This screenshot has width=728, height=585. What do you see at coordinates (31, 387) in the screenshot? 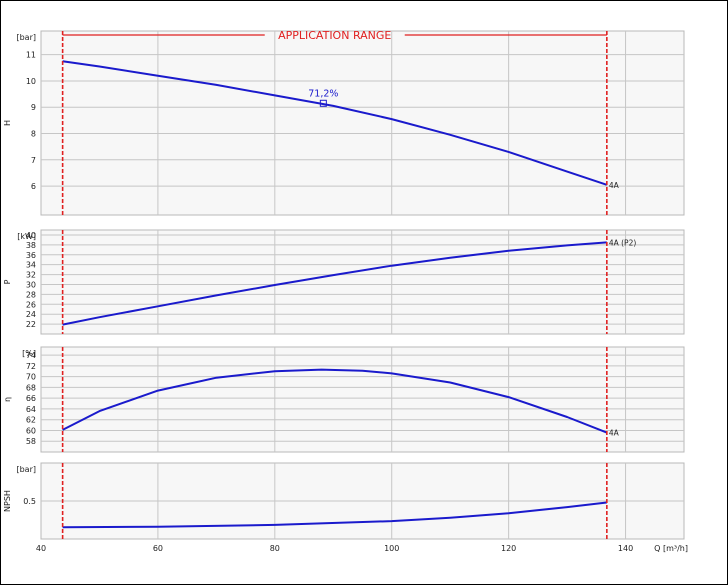
I see `ytick-label-efficiency: 68` at bounding box center [31, 387].